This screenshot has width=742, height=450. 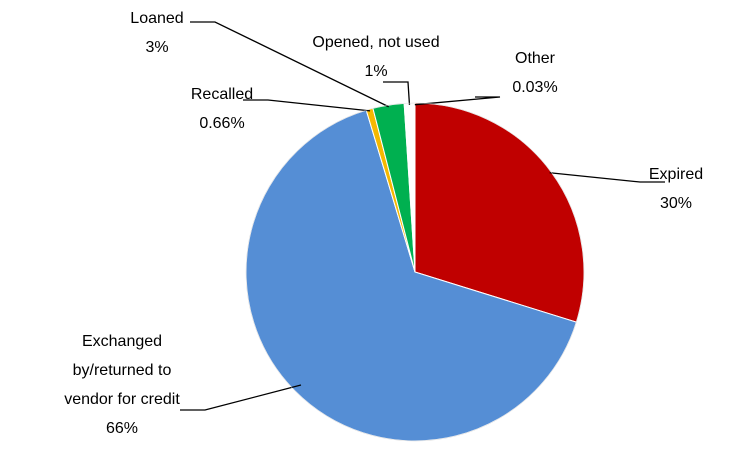 What do you see at coordinates (535, 87) in the screenshot?
I see `slice-value-label: 0.03%` at bounding box center [535, 87].